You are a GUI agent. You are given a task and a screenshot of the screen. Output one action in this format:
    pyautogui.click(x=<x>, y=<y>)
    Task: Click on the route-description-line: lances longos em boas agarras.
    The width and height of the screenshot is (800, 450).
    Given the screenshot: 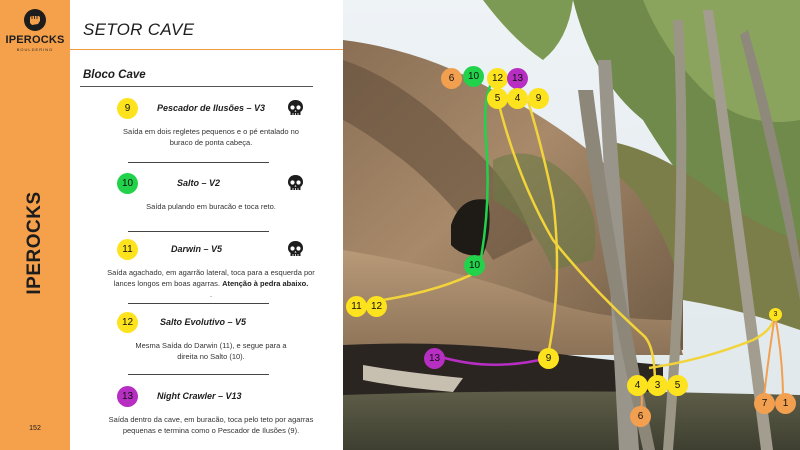 What is the action you would take?
    pyautogui.click(x=168, y=283)
    